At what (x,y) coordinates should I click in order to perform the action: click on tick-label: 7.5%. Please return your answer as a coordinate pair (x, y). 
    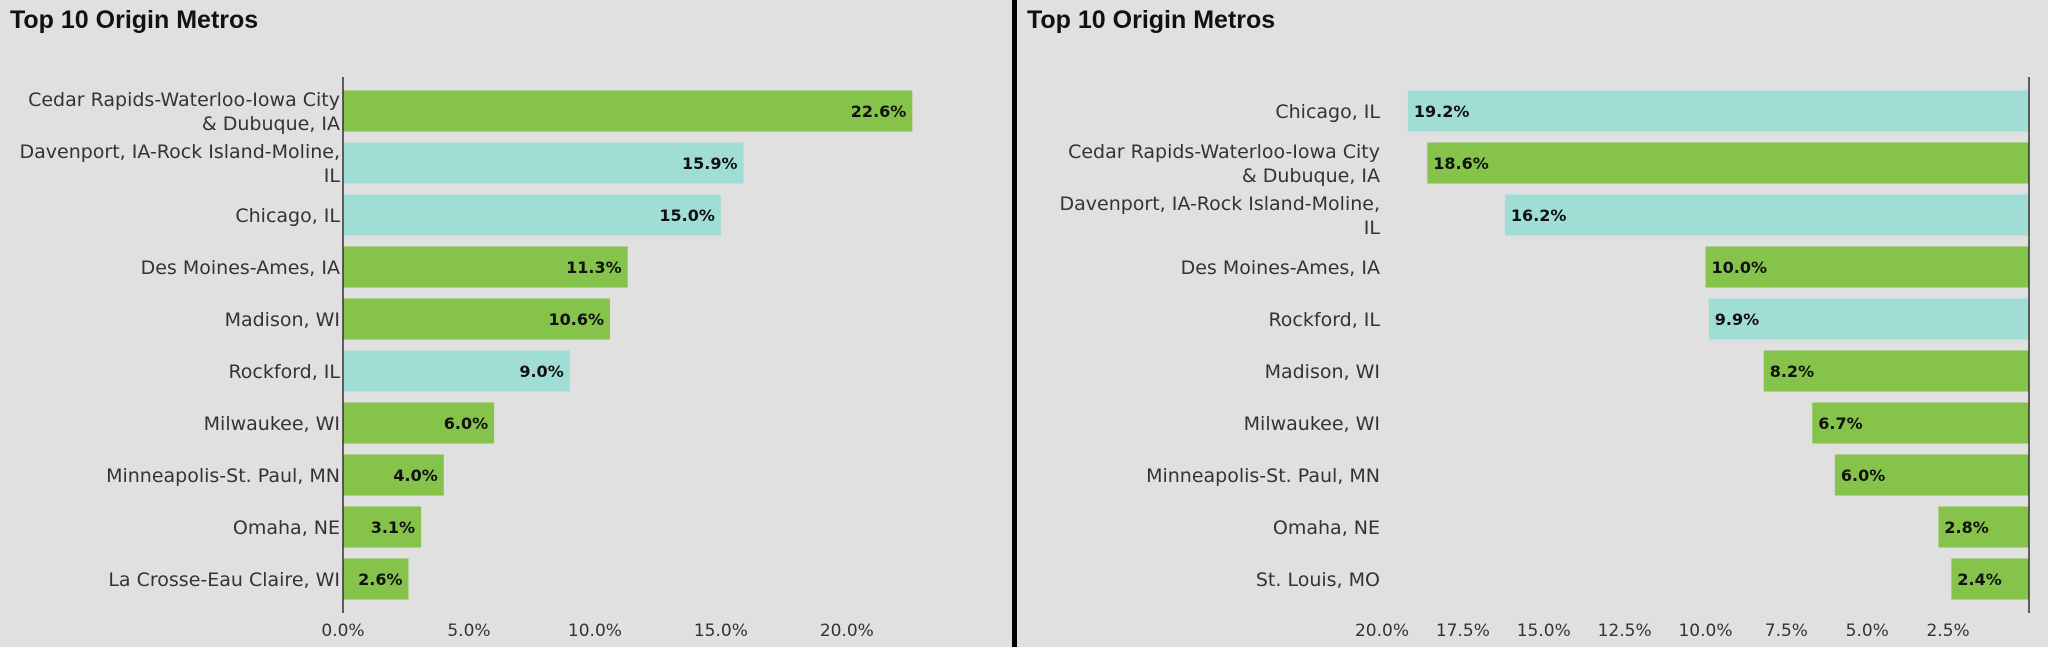
    Looking at the image, I should click on (1786, 631).